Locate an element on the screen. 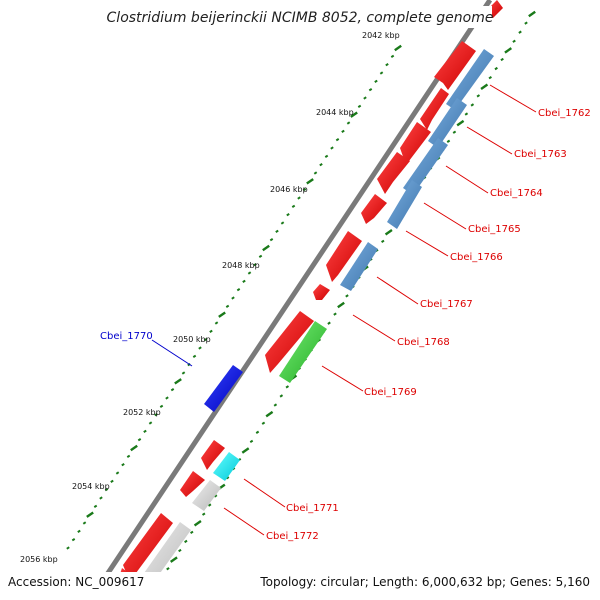 Image resolution: width=600 pixels, height=600 pixels. tick-label-2046: 2046 kbp is located at coordinates (289, 189).